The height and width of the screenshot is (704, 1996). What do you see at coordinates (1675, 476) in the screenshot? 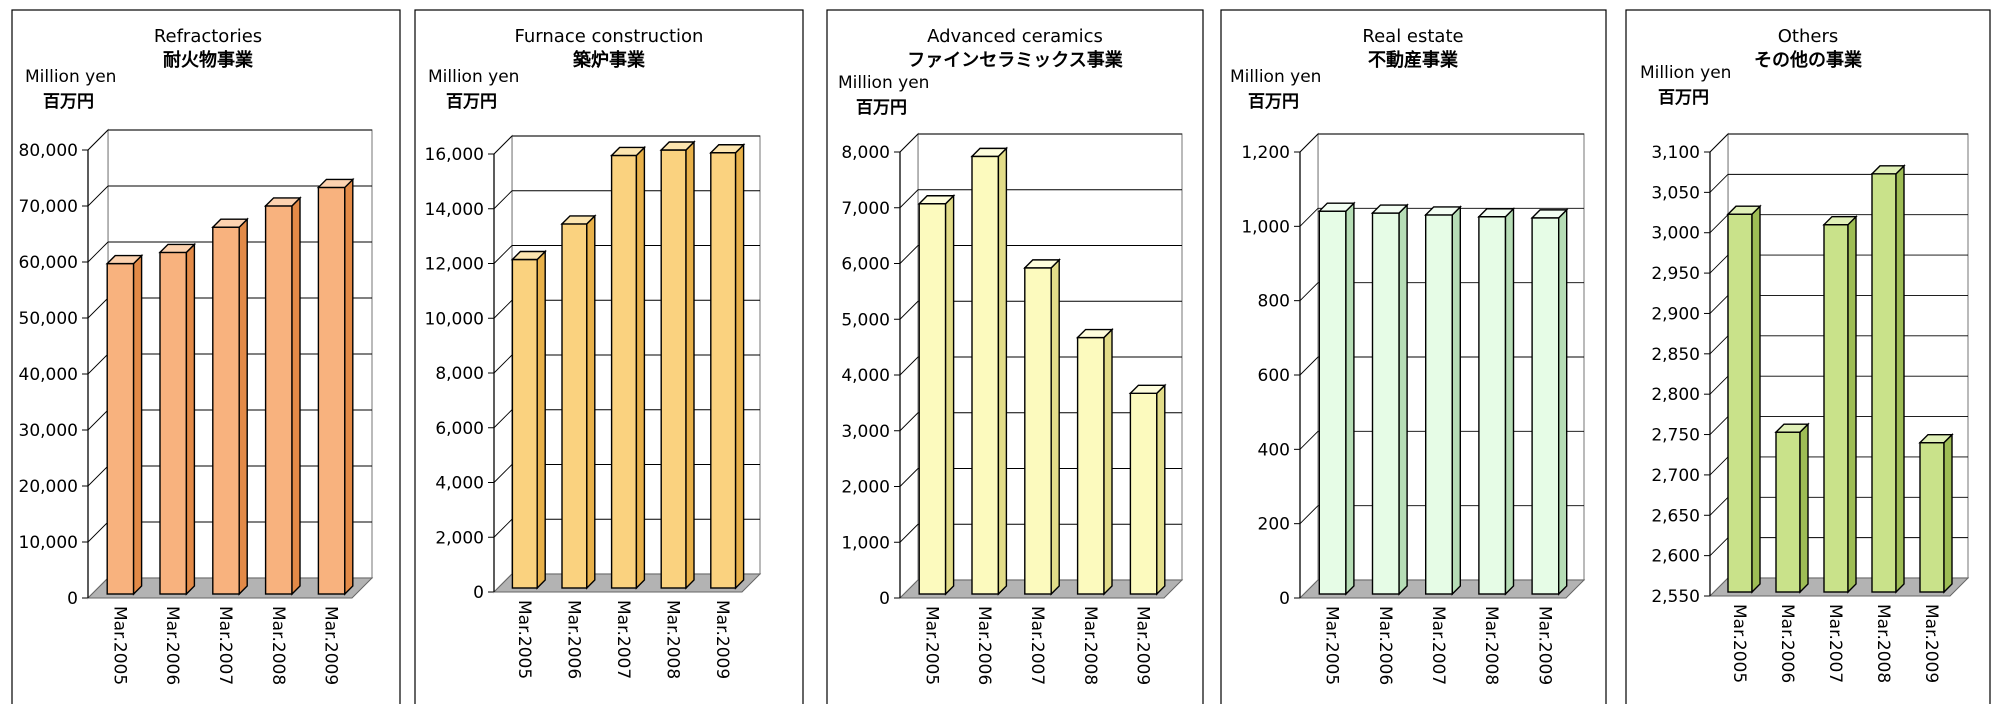
I see `y-tick-label: 2,700` at bounding box center [1675, 476].